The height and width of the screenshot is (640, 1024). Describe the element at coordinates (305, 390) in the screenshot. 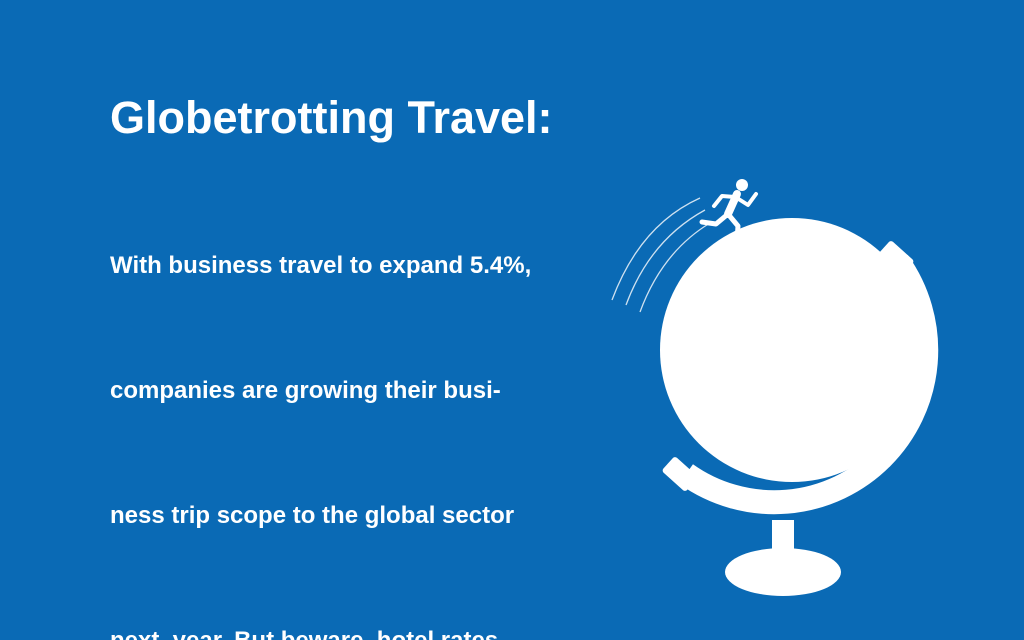

I see `body-line: companies are growing their busi-` at that location.